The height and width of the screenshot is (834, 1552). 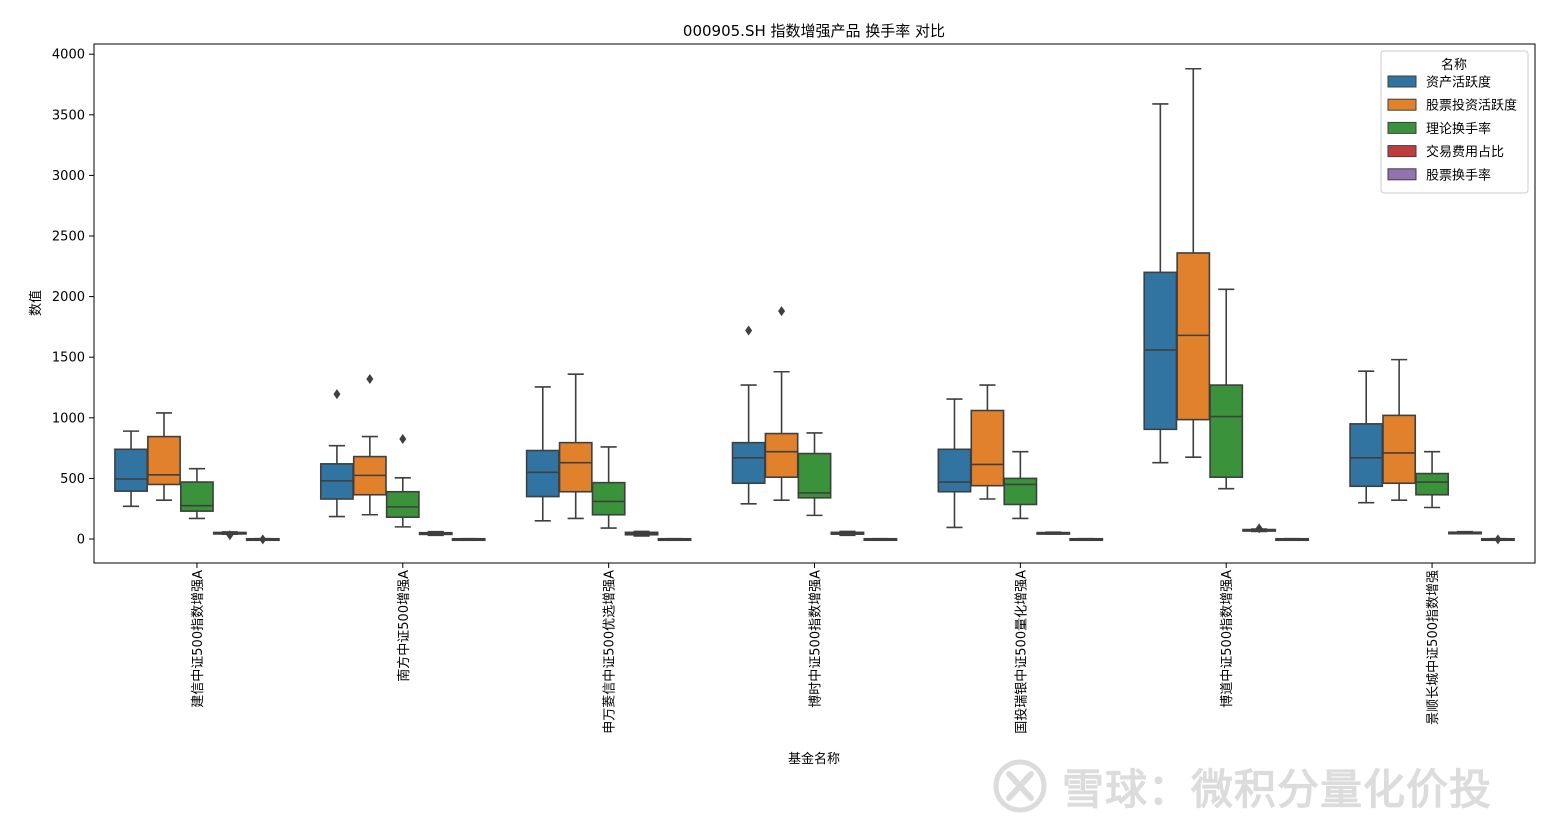 What do you see at coordinates (814, 31) in the screenshot?
I see `chart-title: 000905.SH 指数增强产品 换手率 对比` at bounding box center [814, 31].